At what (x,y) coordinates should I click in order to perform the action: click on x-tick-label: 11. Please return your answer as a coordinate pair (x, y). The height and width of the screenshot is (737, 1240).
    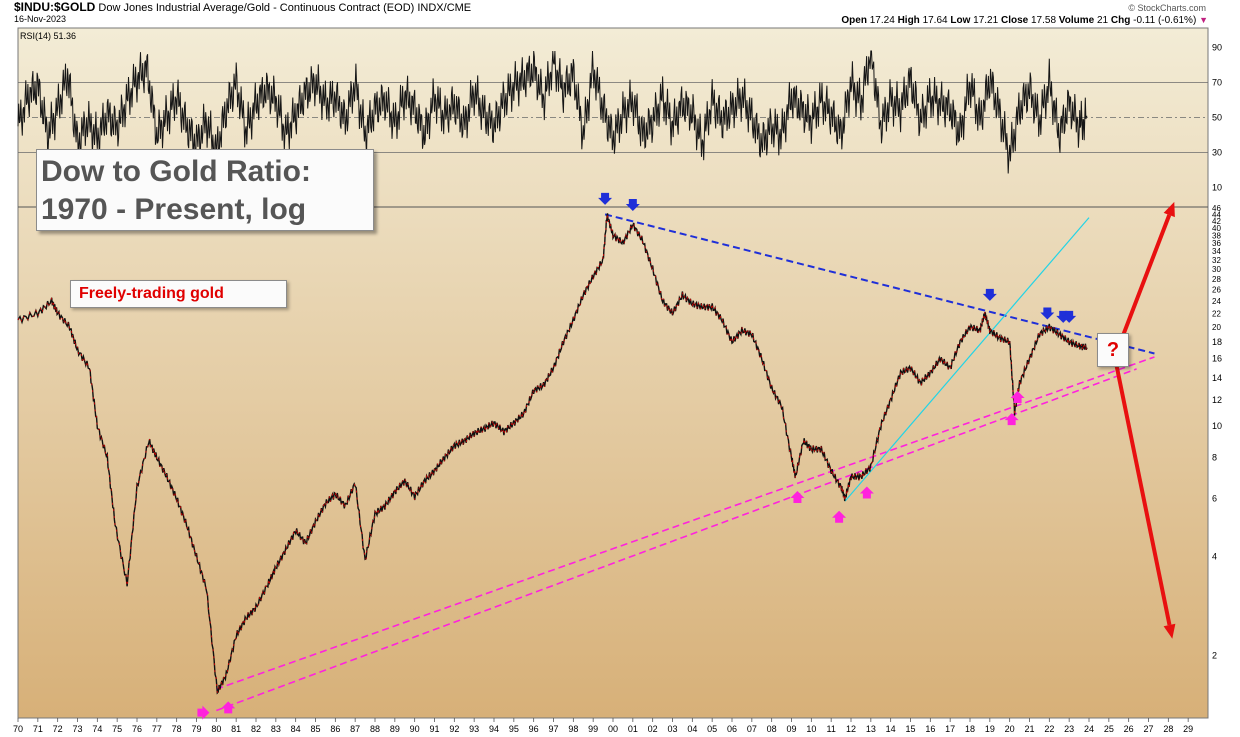
    Looking at the image, I should click on (830, 729).